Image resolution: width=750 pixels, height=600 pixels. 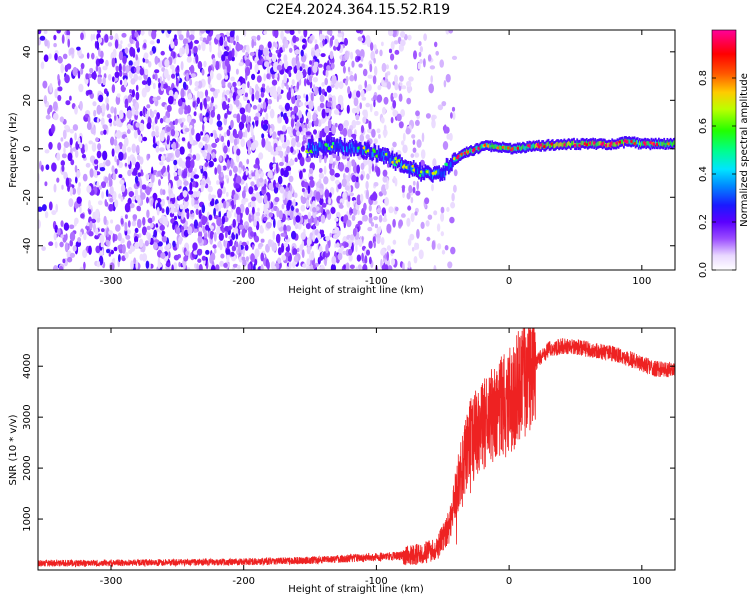 What do you see at coordinates (243, 581) in the screenshot?
I see `x-tick-label: -200` at bounding box center [243, 581].